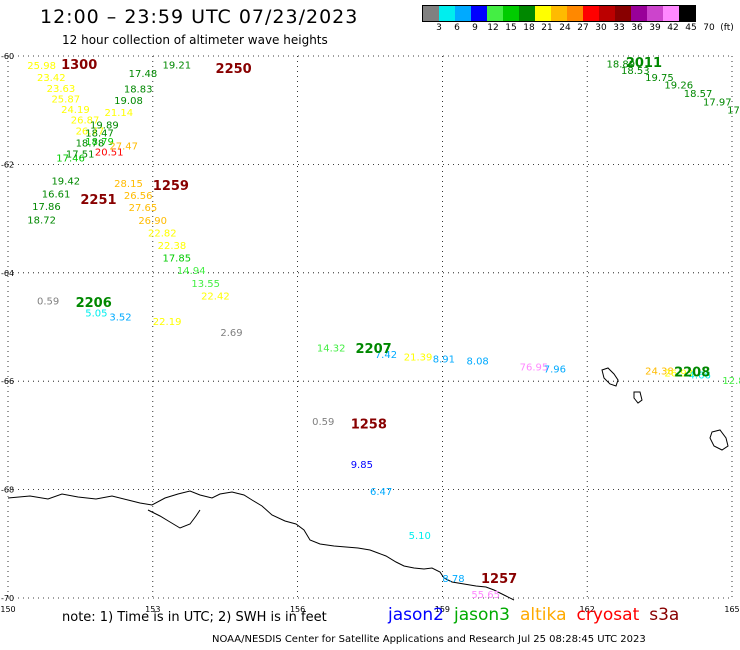 Image resolution: width=740 pixels, height=650 pixels. I want to click on wave-height-label: 17.86, so click(46, 207).